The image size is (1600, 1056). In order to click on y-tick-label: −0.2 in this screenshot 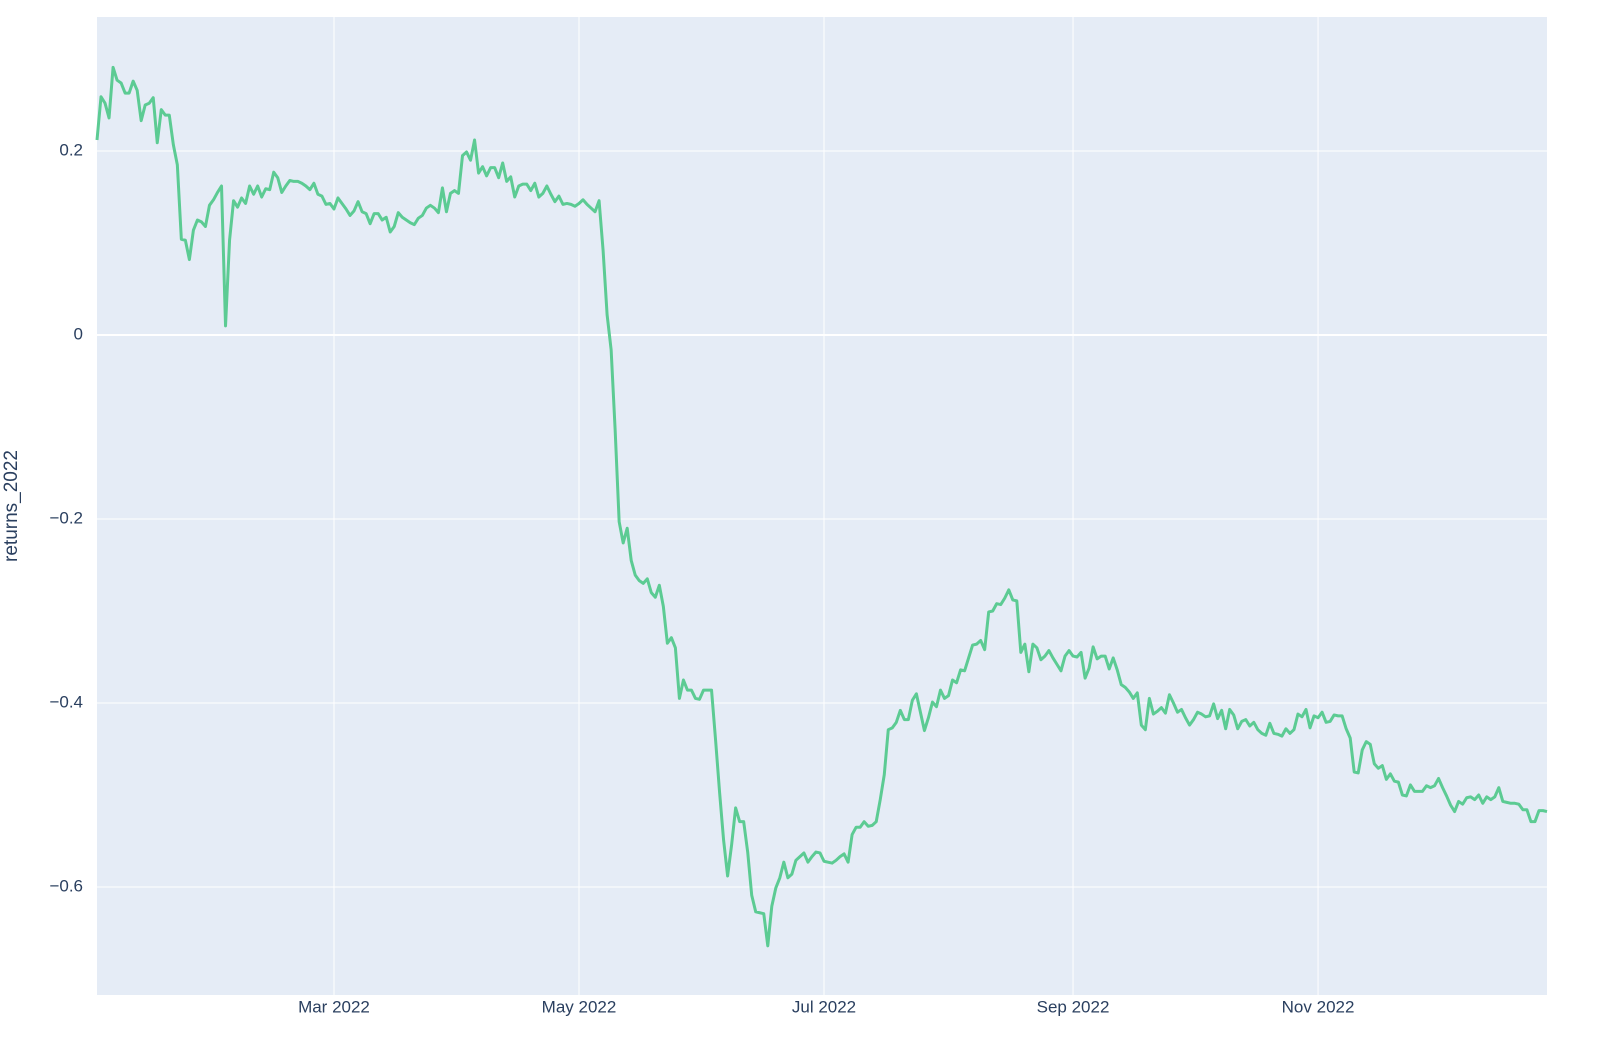, I will do `click(66, 518)`.